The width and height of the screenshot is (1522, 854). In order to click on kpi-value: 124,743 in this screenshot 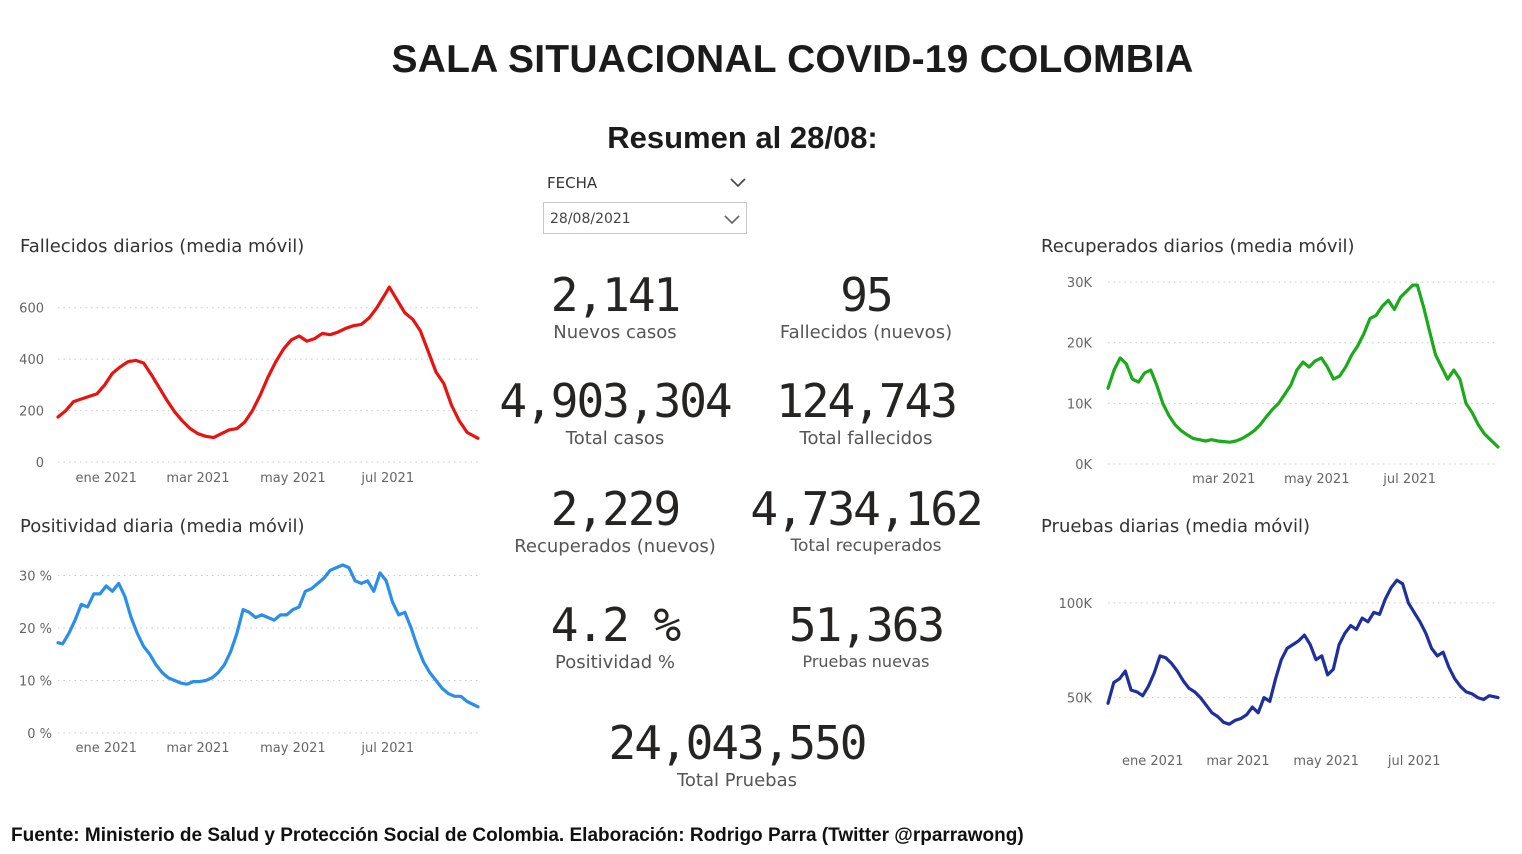, I will do `click(867, 401)`.